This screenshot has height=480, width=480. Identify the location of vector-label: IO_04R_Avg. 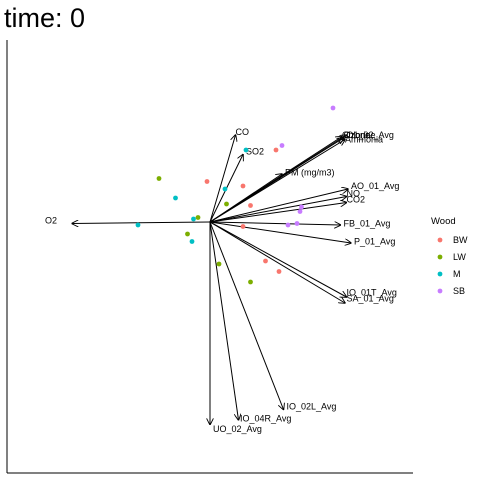
(265, 419).